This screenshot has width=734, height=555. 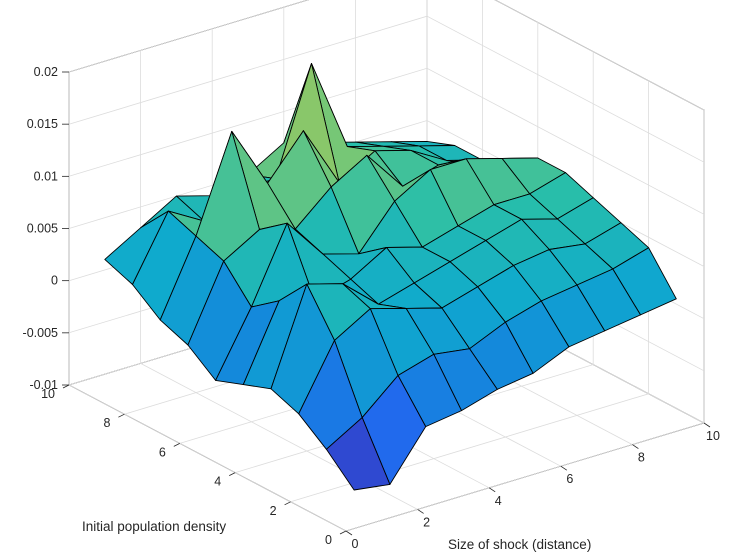 What do you see at coordinates (217, 482) in the screenshot?
I see `y-tick-label: 4` at bounding box center [217, 482].